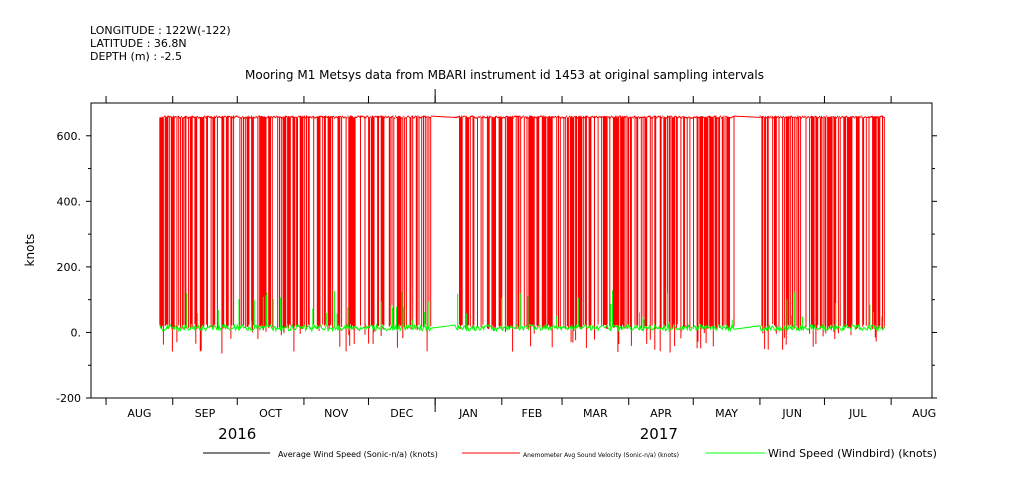  What do you see at coordinates (68, 398) in the screenshot?
I see `y-tick-label: -200` at bounding box center [68, 398].